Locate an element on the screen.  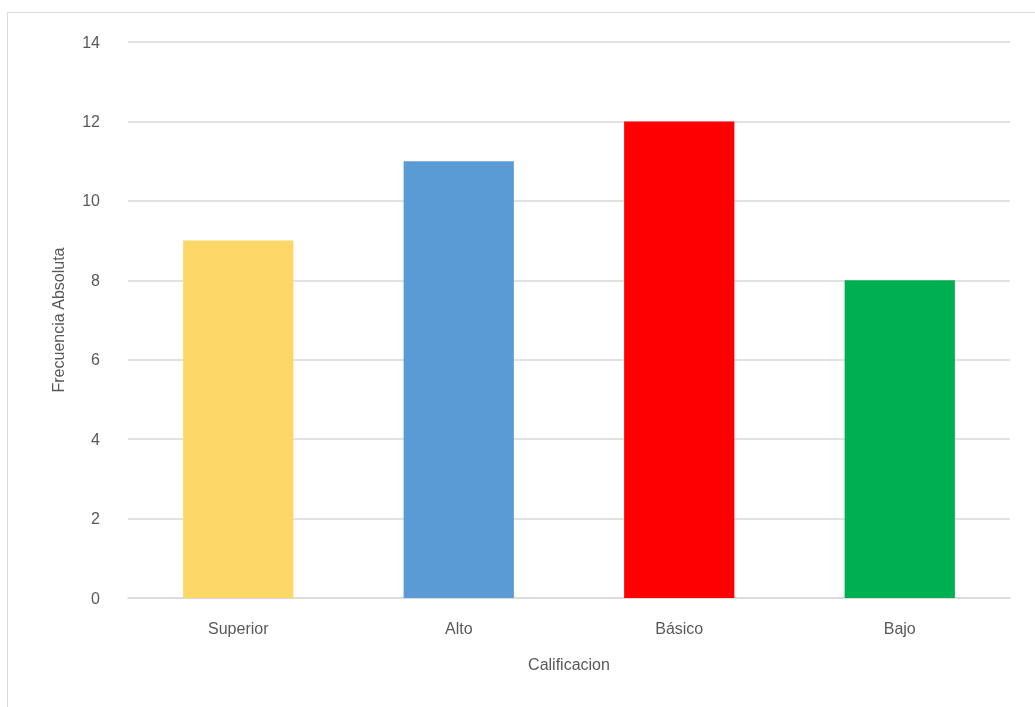
x-tick-label: Alto is located at coordinates (458, 628).